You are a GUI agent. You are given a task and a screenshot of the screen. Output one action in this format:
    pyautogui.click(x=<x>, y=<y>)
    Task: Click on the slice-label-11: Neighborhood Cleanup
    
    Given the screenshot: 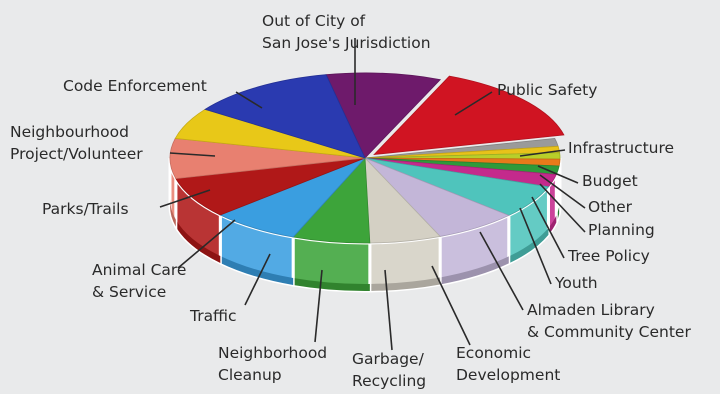 What is the action you would take?
    pyautogui.click(x=272, y=364)
    